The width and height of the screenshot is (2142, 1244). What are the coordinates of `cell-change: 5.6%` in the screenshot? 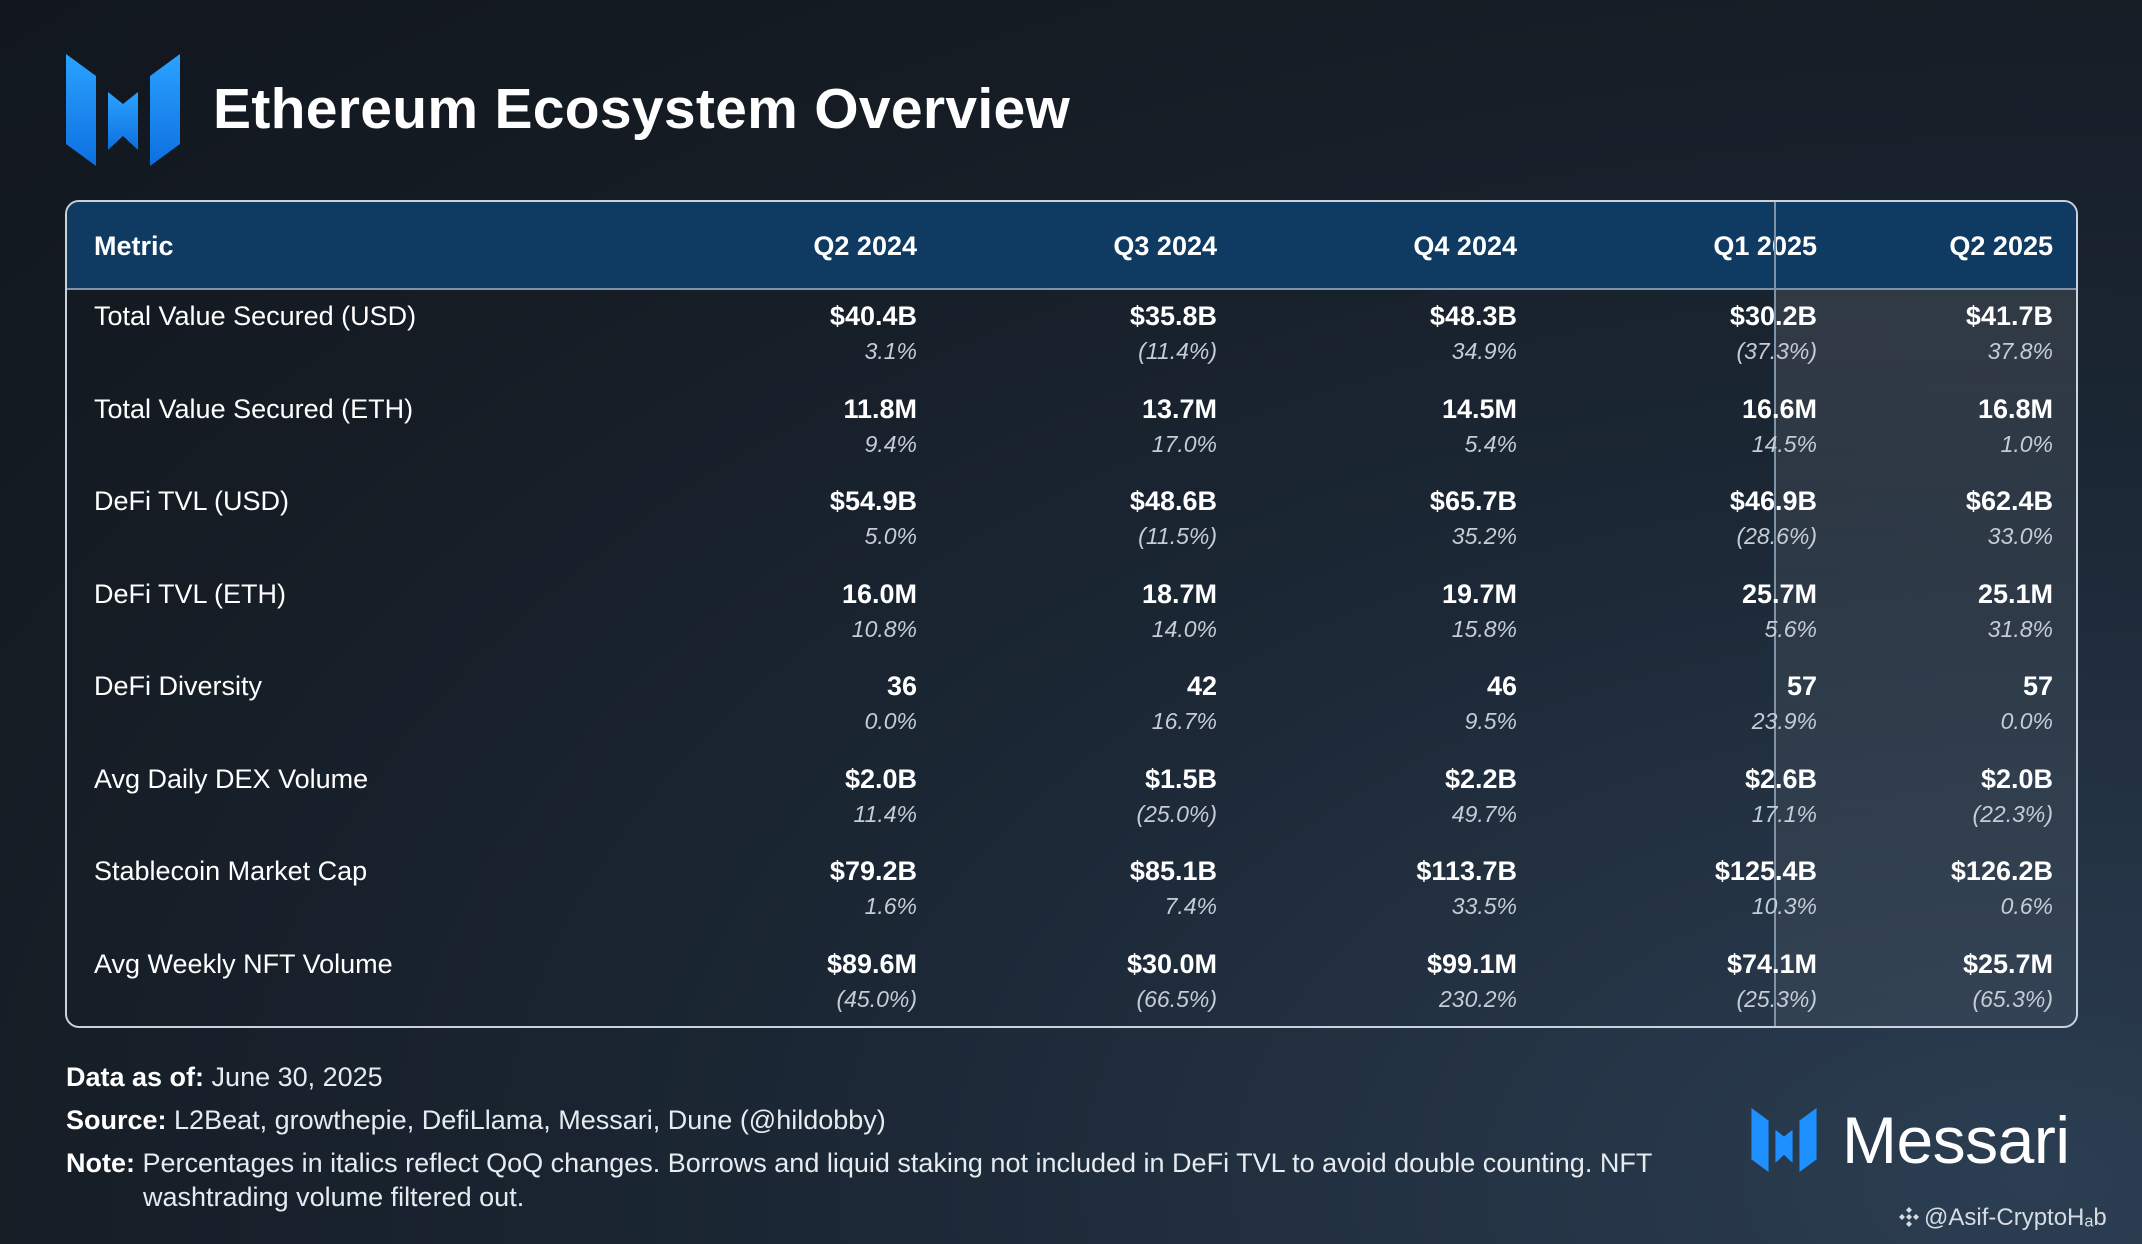 It's located at (1790, 628).